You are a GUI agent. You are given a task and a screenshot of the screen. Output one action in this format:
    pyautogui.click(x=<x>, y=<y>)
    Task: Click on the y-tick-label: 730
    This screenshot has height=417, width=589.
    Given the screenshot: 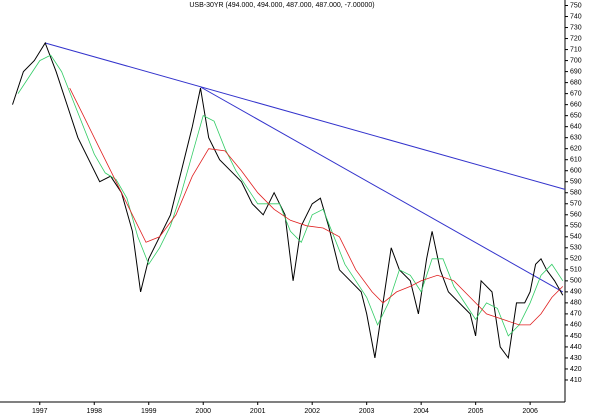 What is the action you would take?
    pyautogui.click(x=576, y=27)
    